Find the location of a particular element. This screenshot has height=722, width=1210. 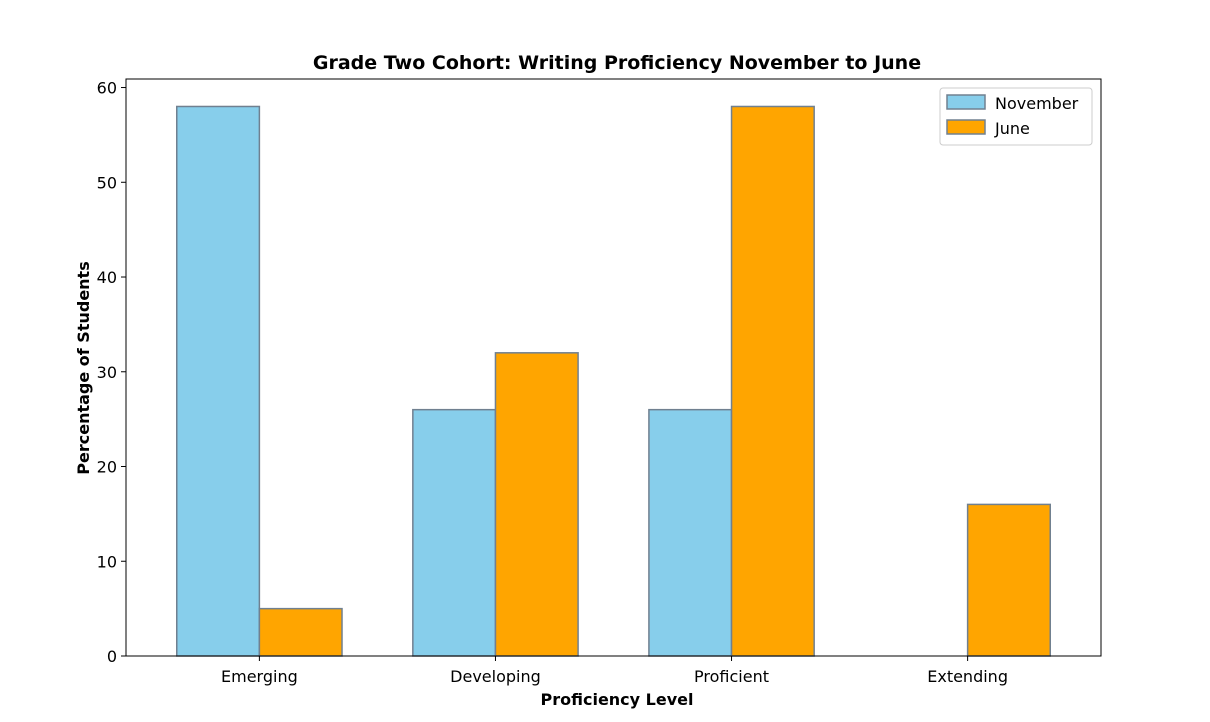

bar-november-emerging is located at coordinates (218, 381).